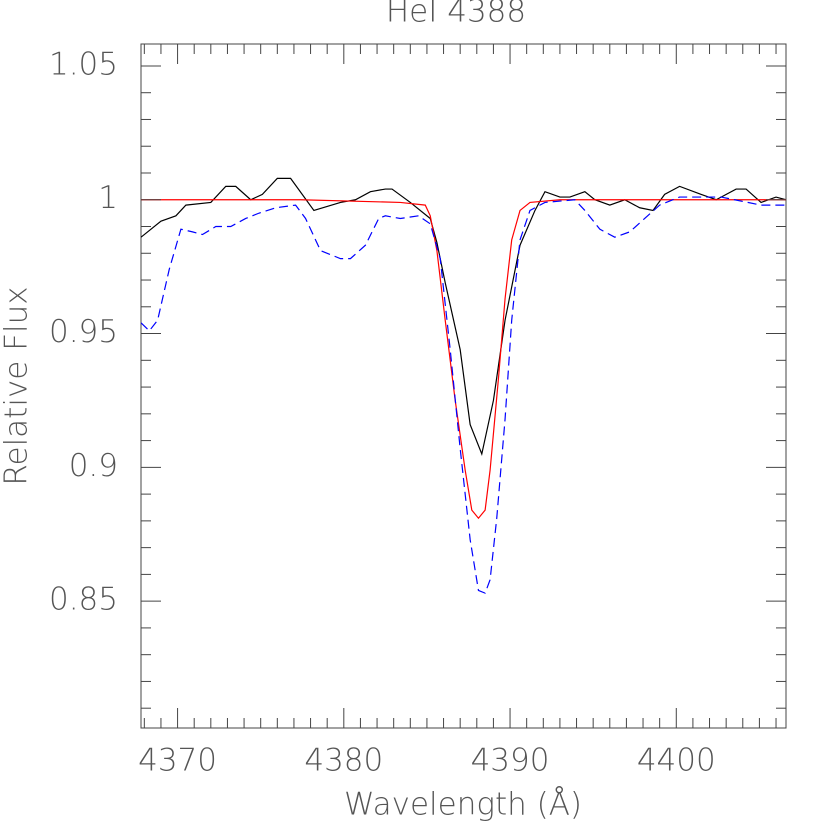  Describe the element at coordinates (83, 600) in the screenshot. I see `y-tick-label: 0.85` at that location.